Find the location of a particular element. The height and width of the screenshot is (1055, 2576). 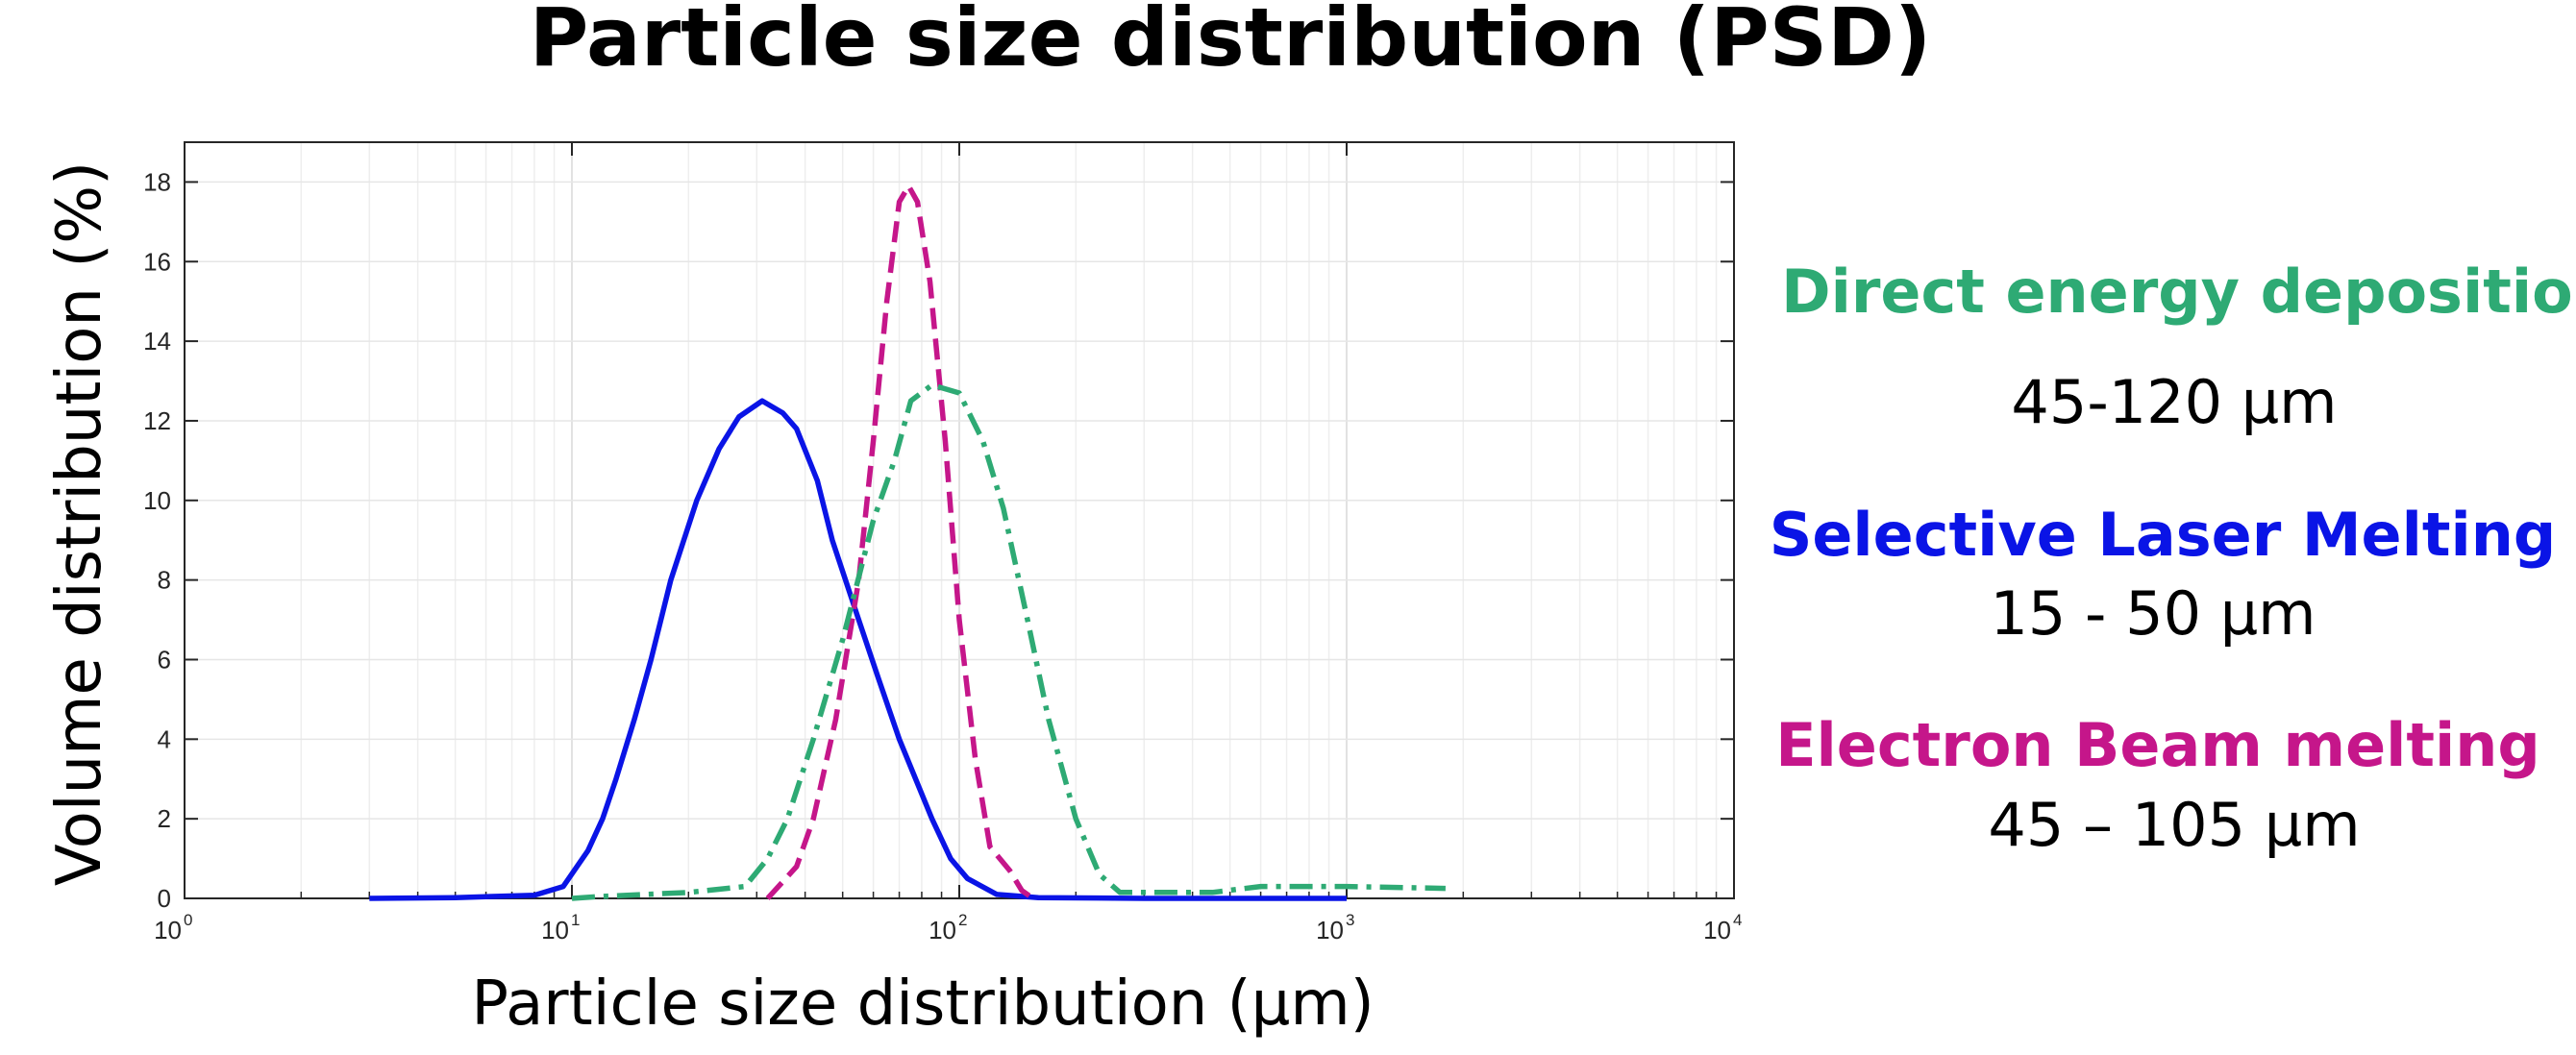

chart-title: Particle size distribution (PSD) is located at coordinates (1231, 43).